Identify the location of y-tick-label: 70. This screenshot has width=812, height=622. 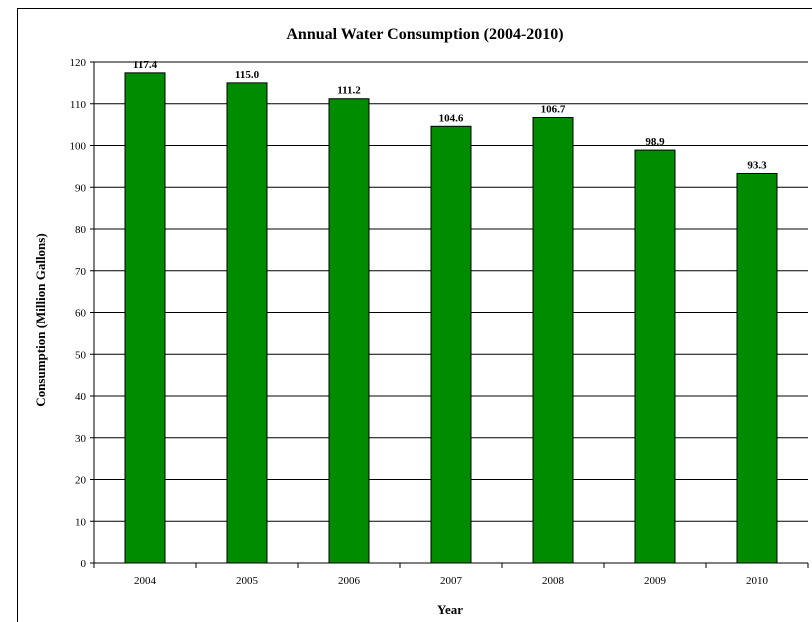
(81, 272).